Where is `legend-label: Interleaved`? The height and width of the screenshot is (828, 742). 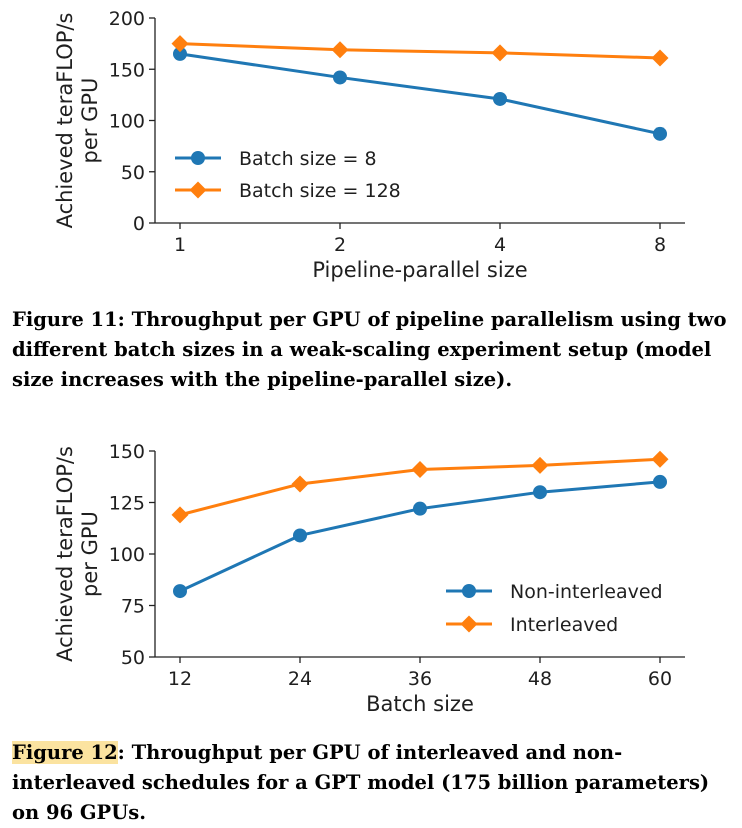 legend-label: Interleaved is located at coordinates (564, 625).